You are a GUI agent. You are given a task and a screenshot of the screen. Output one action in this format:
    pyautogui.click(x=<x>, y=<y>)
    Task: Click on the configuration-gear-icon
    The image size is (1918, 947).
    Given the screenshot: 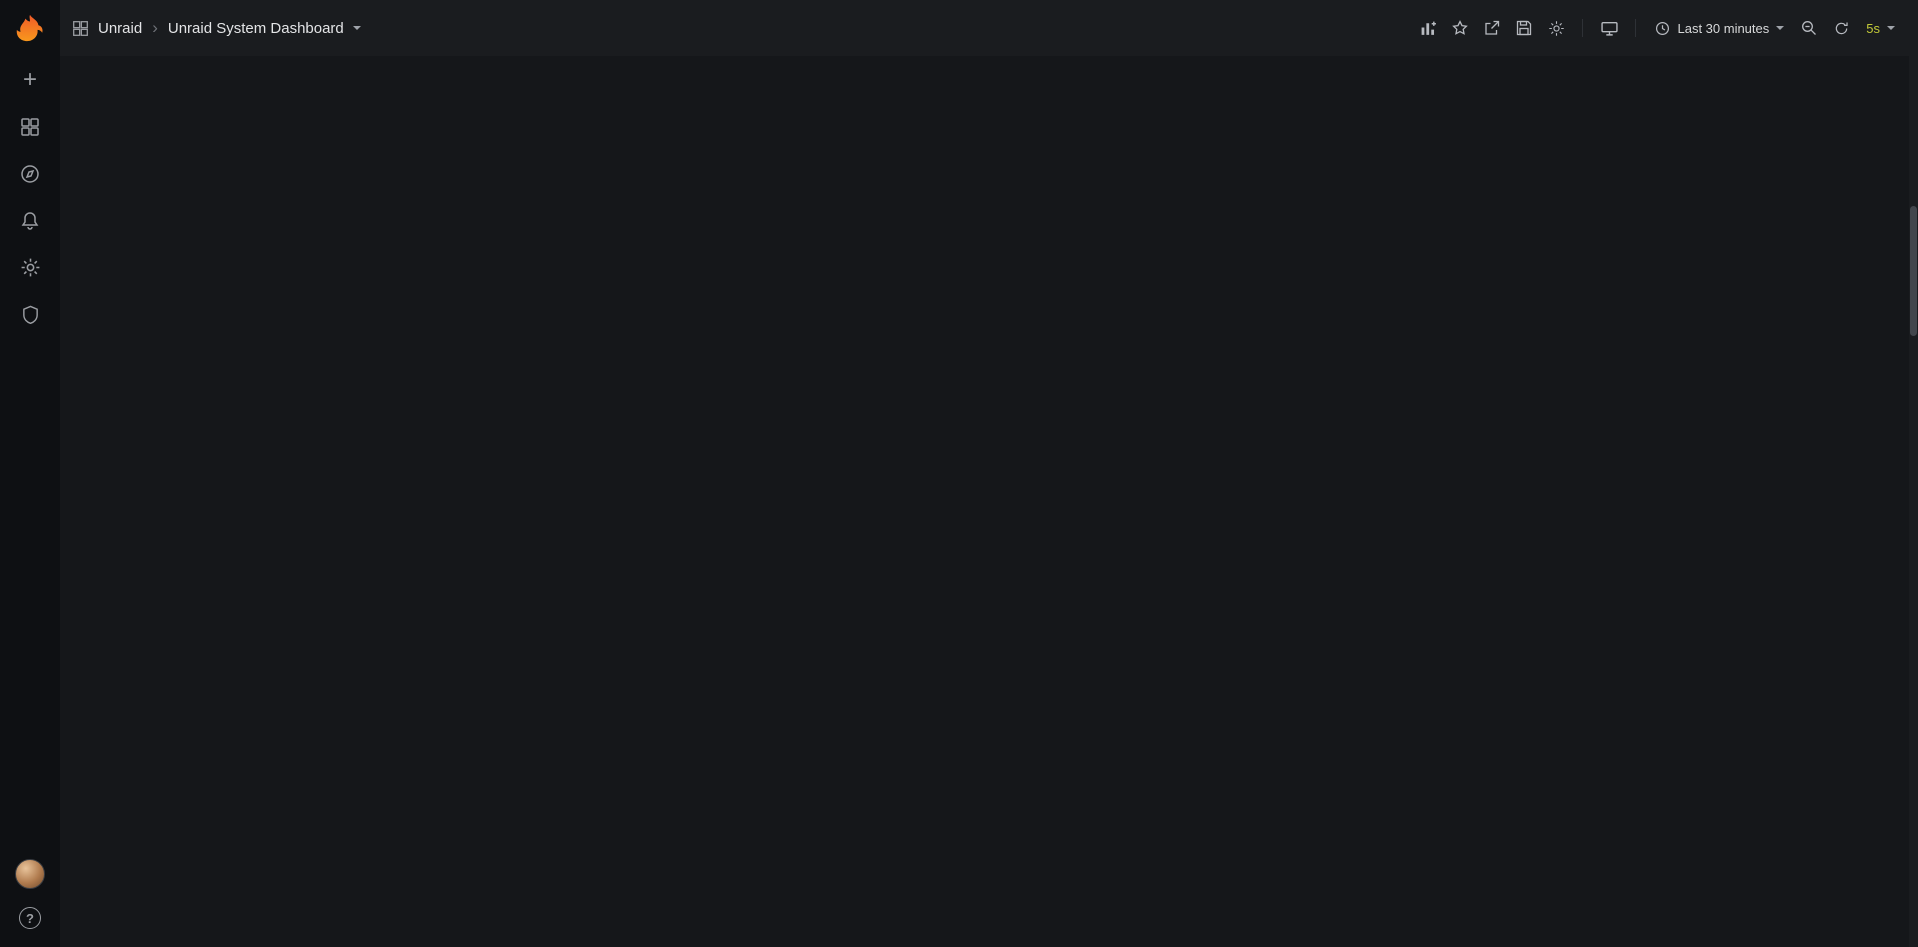 What is the action you would take?
    pyautogui.click(x=30, y=267)
    